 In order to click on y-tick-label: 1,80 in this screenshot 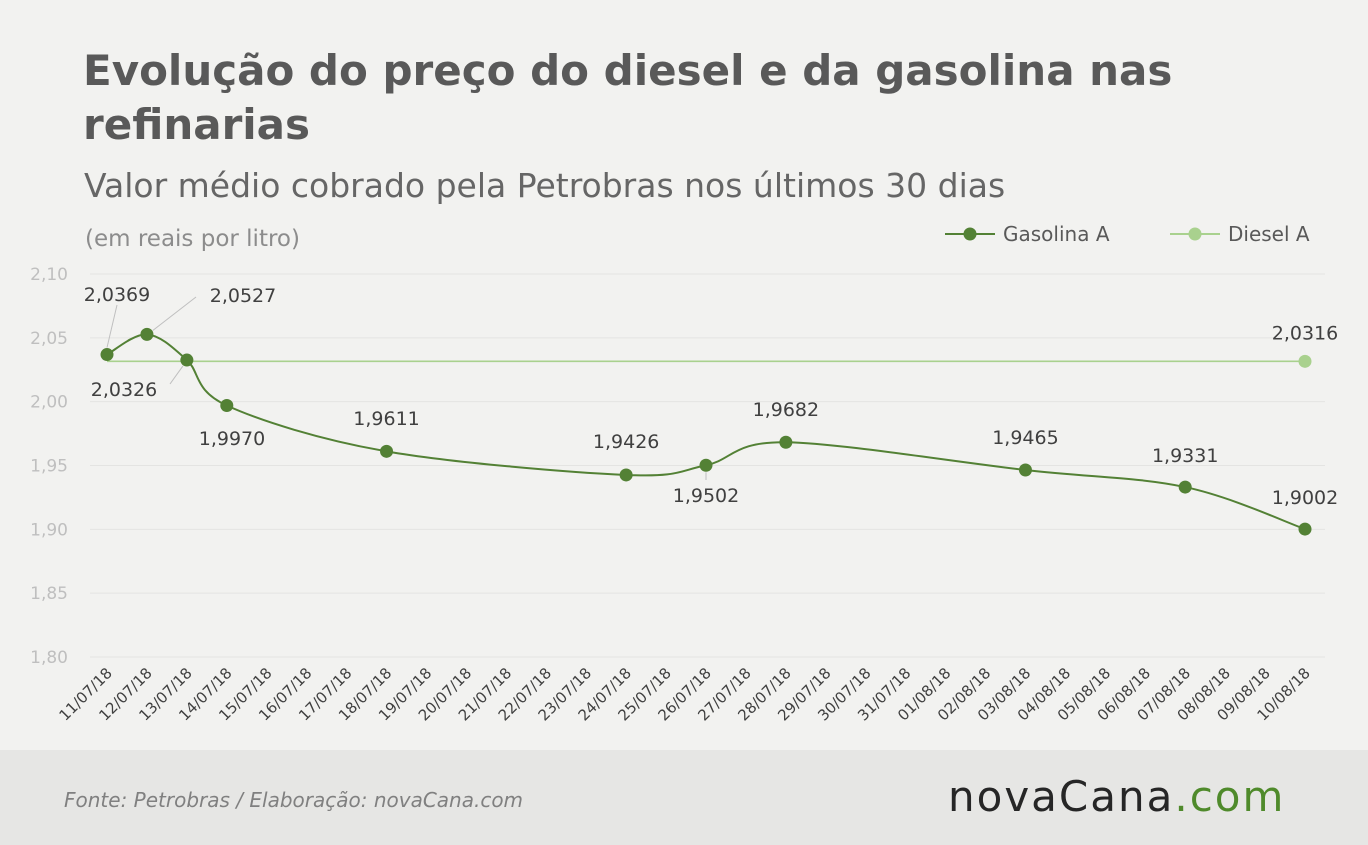, I will do `click(49, 658)`.